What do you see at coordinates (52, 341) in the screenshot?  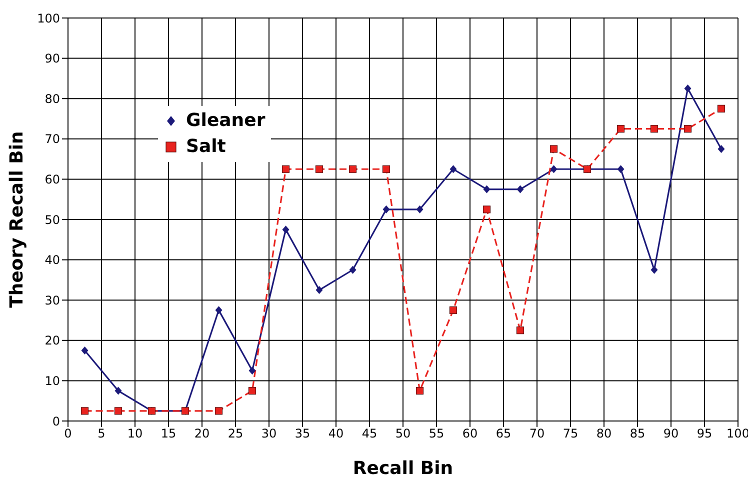 I see `y-tick-label: 20` at bounding box center [52, 341].